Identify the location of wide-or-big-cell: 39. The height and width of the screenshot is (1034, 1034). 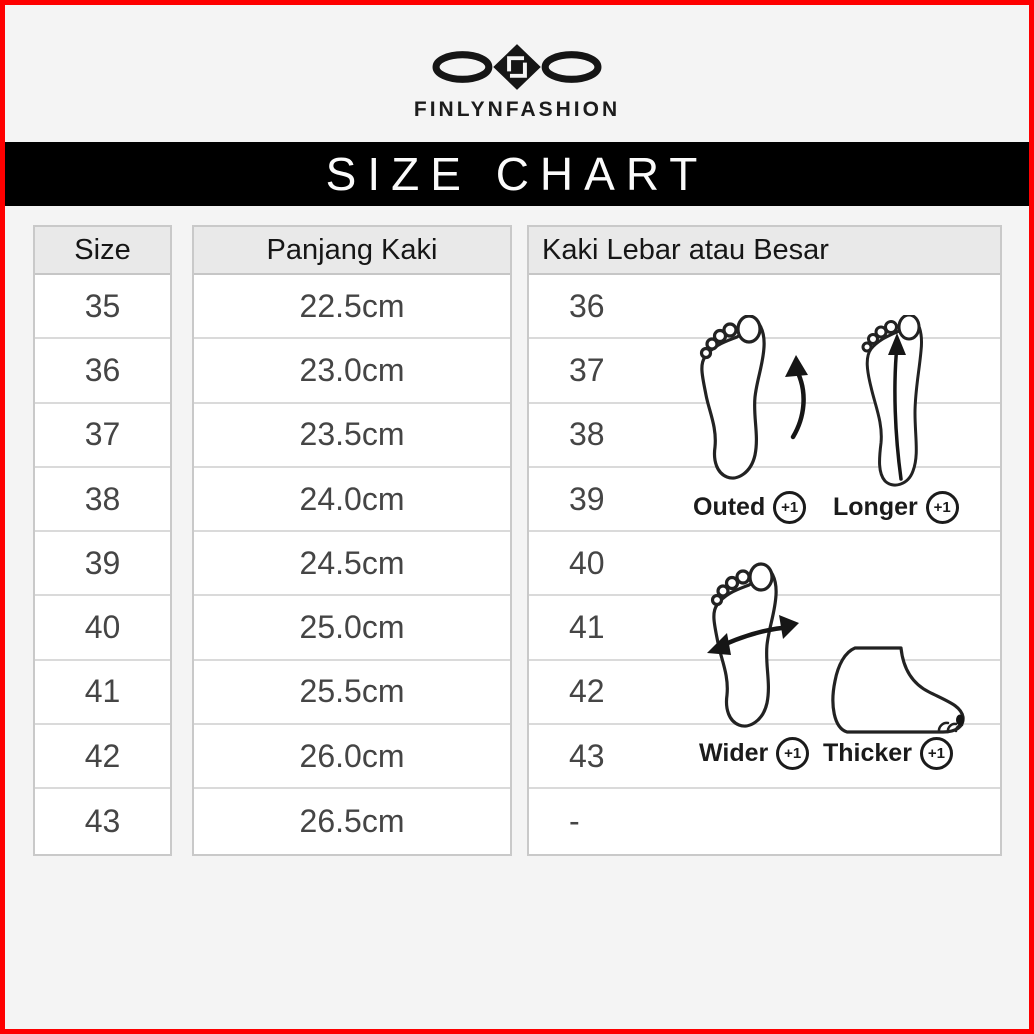
(764, 500).